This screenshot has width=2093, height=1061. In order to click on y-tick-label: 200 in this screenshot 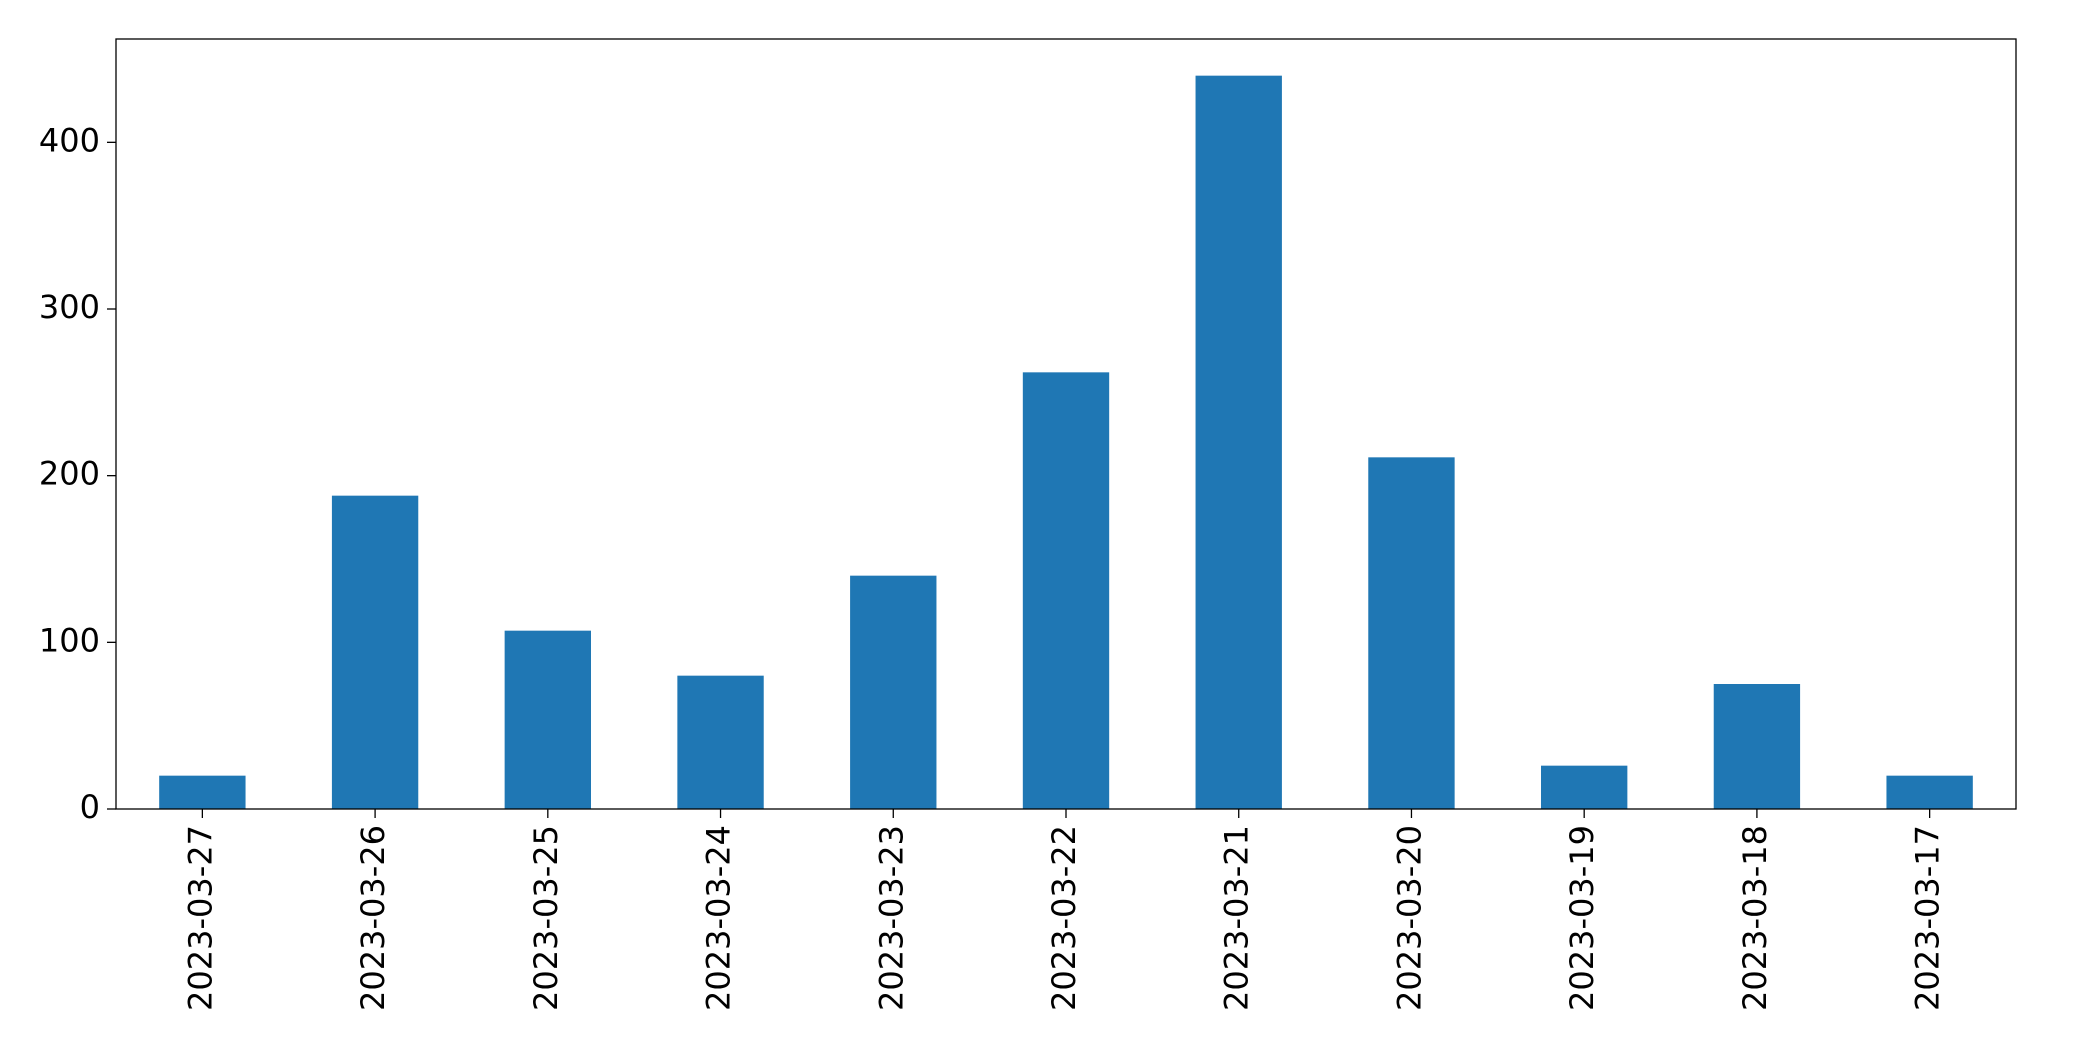, I will do `click(69, 474)`.